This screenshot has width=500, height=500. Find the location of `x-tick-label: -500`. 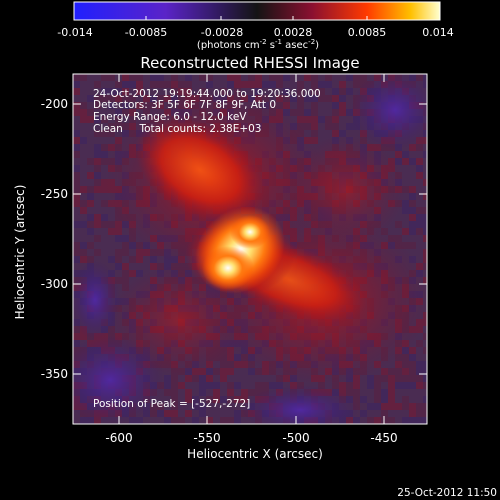

x-tick-label: -500 is located at coordinates (295, 438).